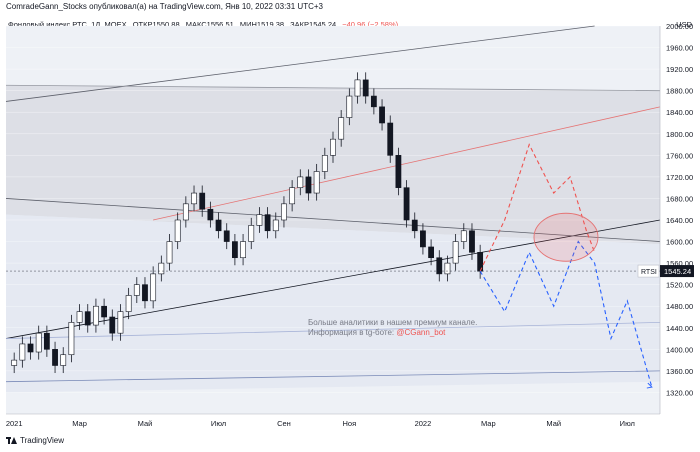 The image size is (700, 452). Describe the element at coordinates (679, 306) in the screenshot. I see `y-tick-label: 1480.00` at that location.